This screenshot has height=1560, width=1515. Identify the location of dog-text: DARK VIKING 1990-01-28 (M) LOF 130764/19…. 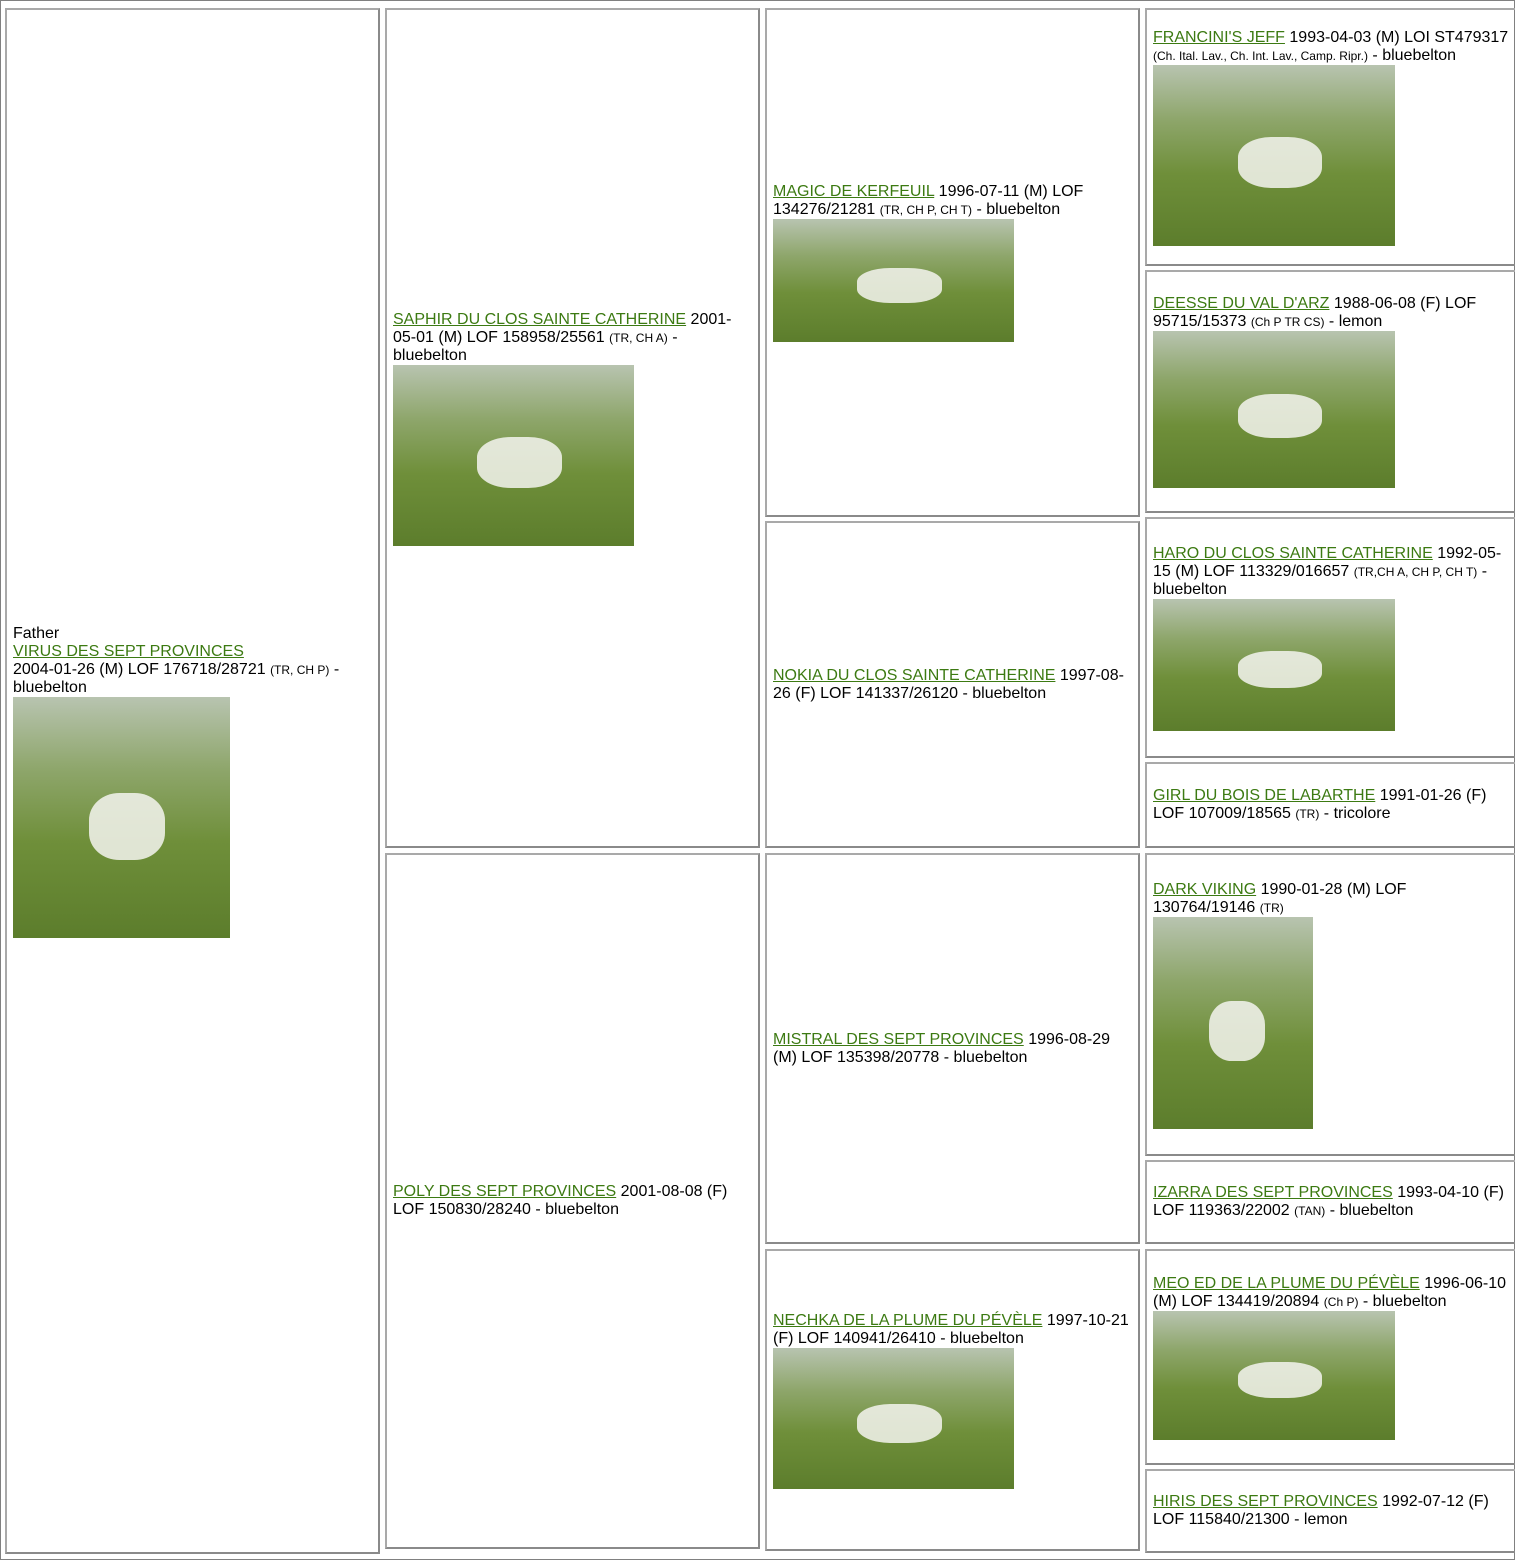
(1331, 899).